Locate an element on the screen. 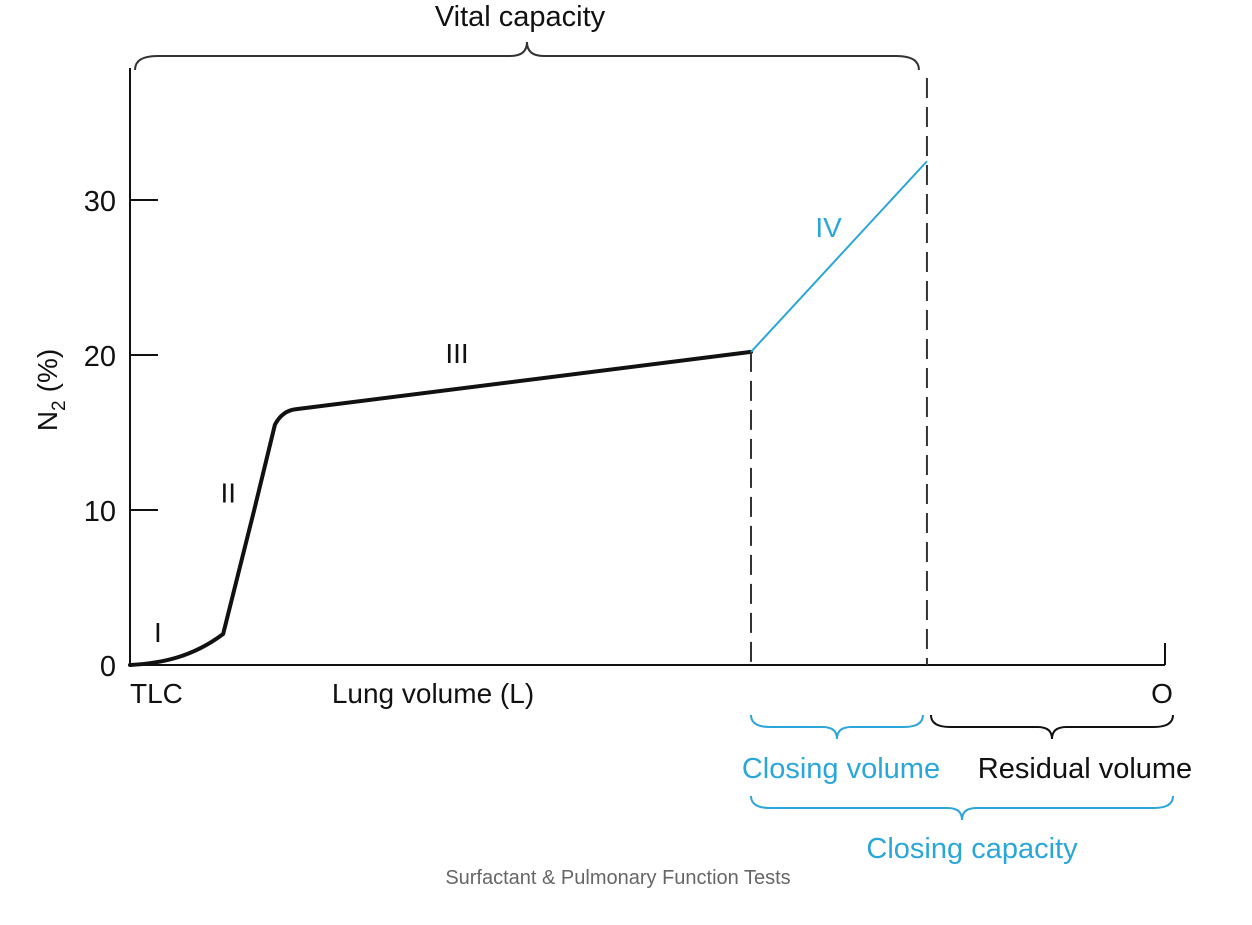 The height and width of the screenshot is (925, 1252). phase-label-iii: III is located at coordinates (456, 353).